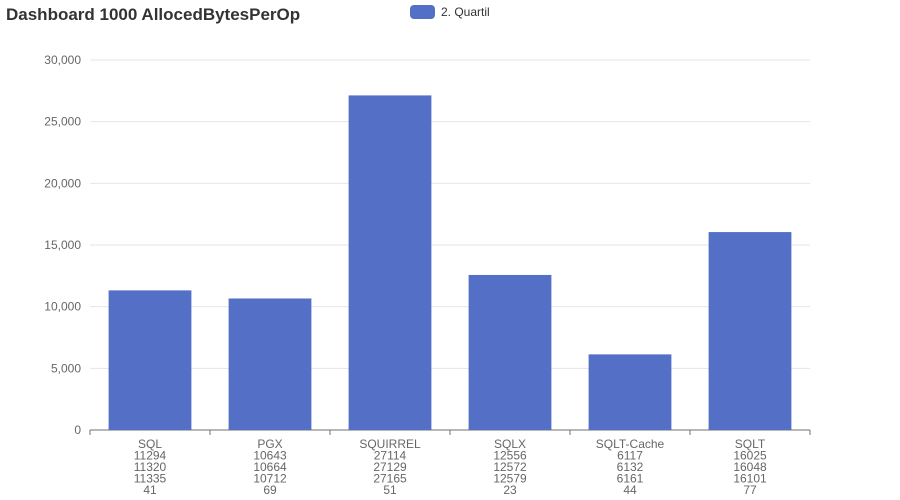 Image resolution: width=900 pixels, height=500 pixels. I want to click on legend: 2. Quartil, so click(450, 12).